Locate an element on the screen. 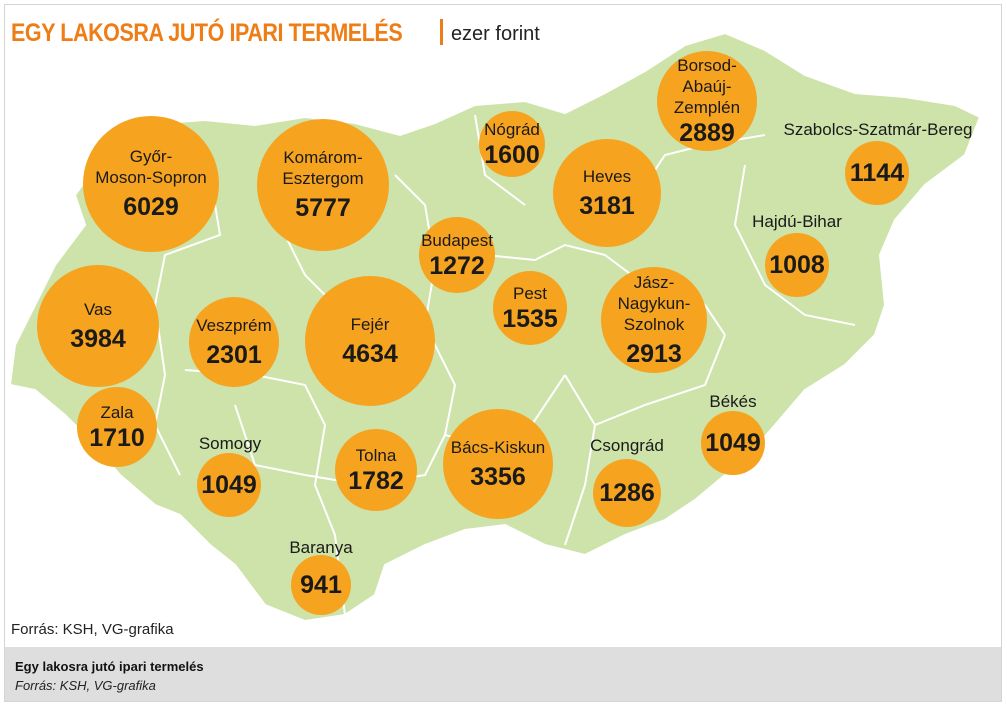 The image size is (1007, 707). bubble-tolna: Tolna 1782 is located at coordinates (376, 470).